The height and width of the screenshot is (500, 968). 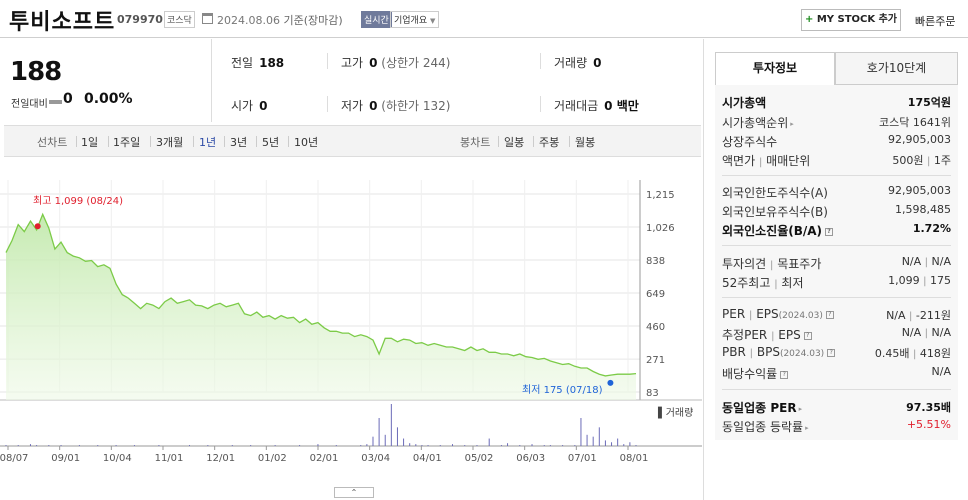 I want to click on sector-rate-value: +5.51%, so click(x=928, y=424).